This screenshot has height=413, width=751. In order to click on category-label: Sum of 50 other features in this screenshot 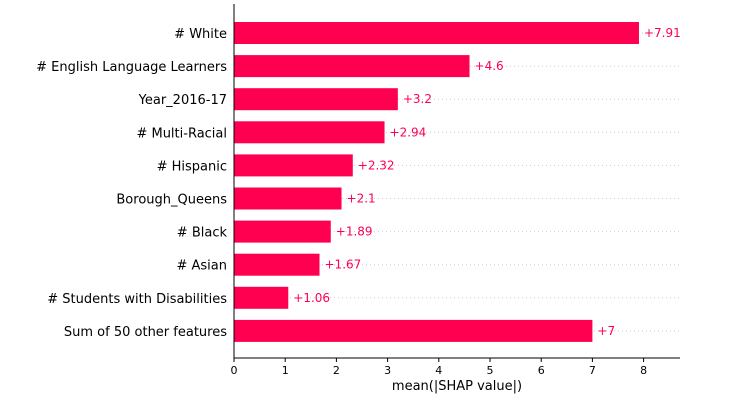, I will do `click(145, 332)`.